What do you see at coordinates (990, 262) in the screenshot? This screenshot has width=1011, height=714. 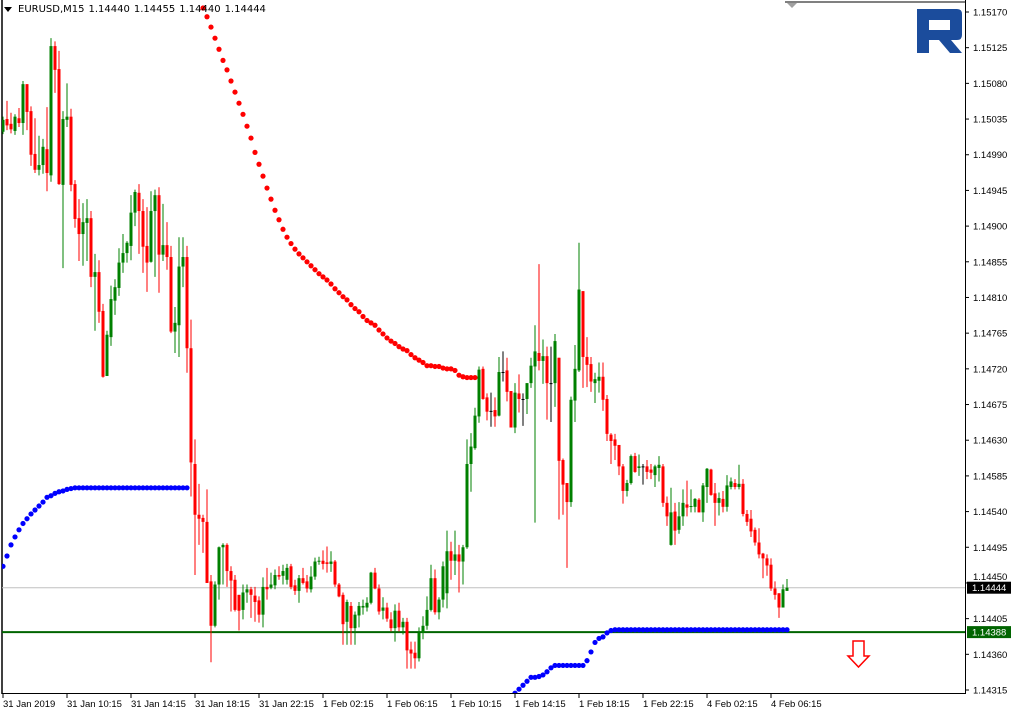 I see `price-tick-label: 1.14855` at bounding box center [990, 262].